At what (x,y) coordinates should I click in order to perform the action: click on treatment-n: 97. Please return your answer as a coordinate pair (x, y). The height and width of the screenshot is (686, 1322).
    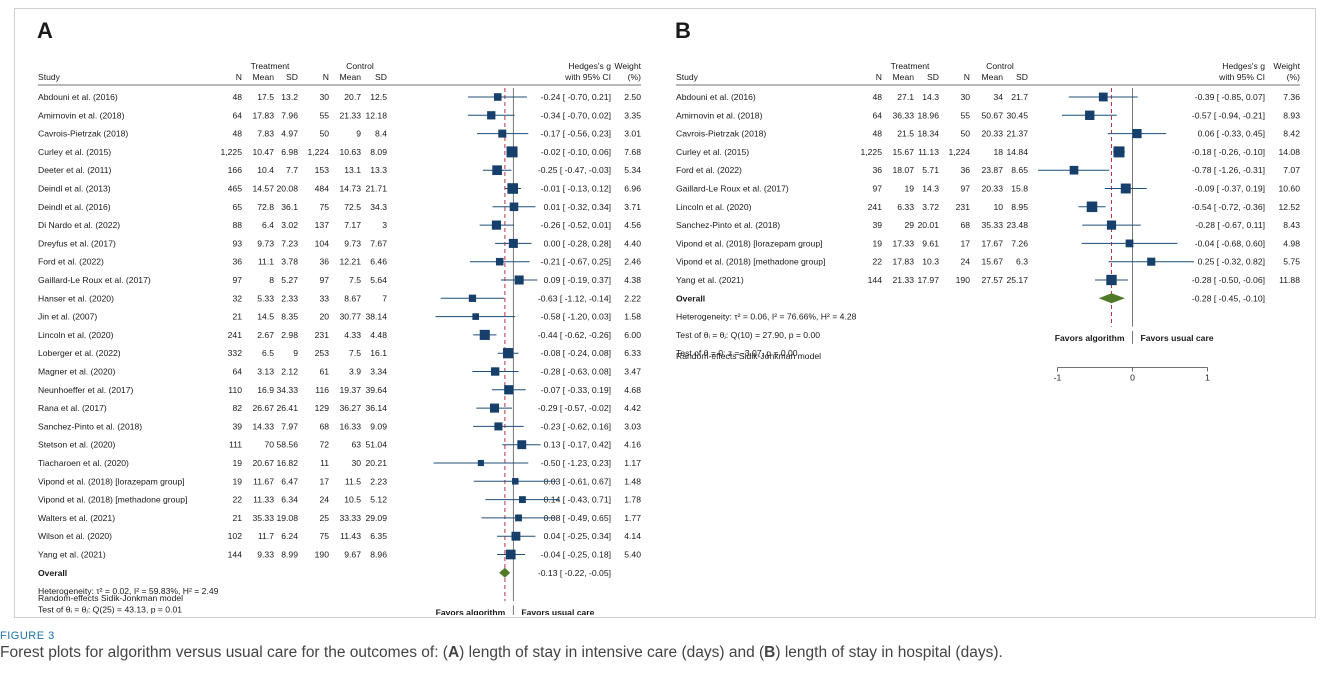
    Looking at the image, I should click on (237, 280).